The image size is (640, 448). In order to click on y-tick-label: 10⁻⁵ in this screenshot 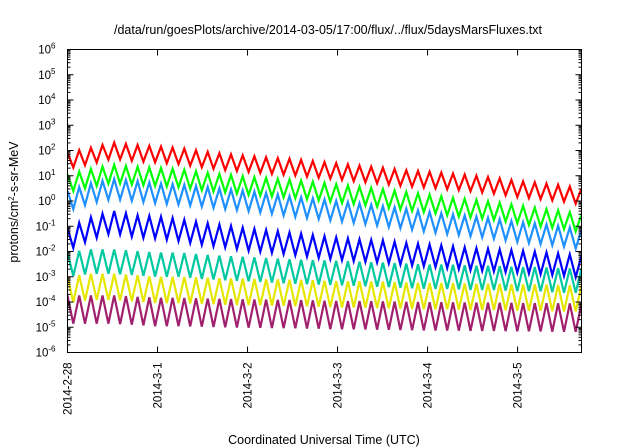, I will do `click(46, 326)`.